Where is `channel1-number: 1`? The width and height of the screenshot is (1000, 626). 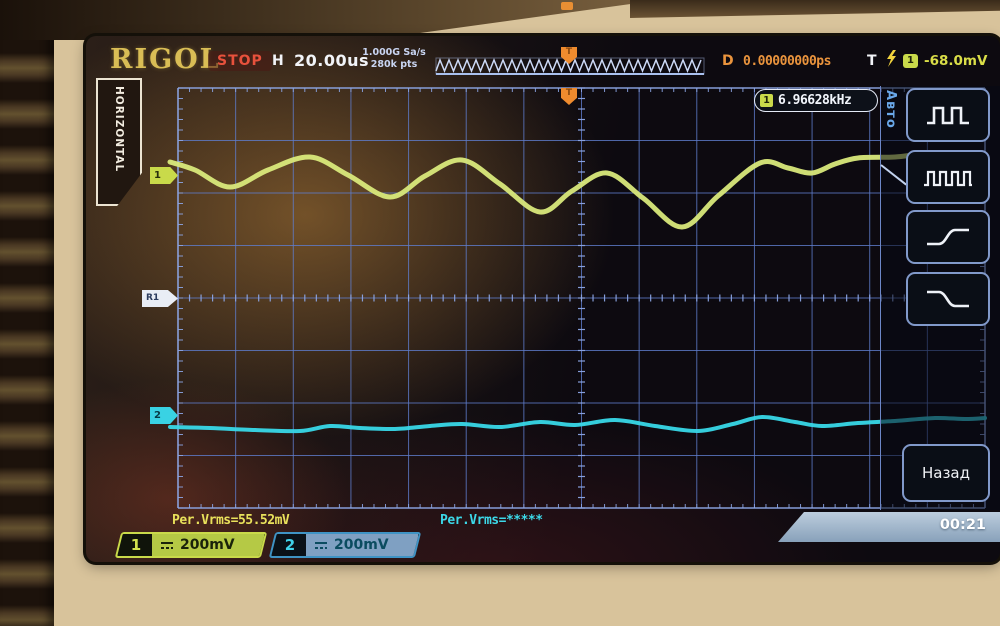 channel1-number: 1 is located at coordinates (136, 545).